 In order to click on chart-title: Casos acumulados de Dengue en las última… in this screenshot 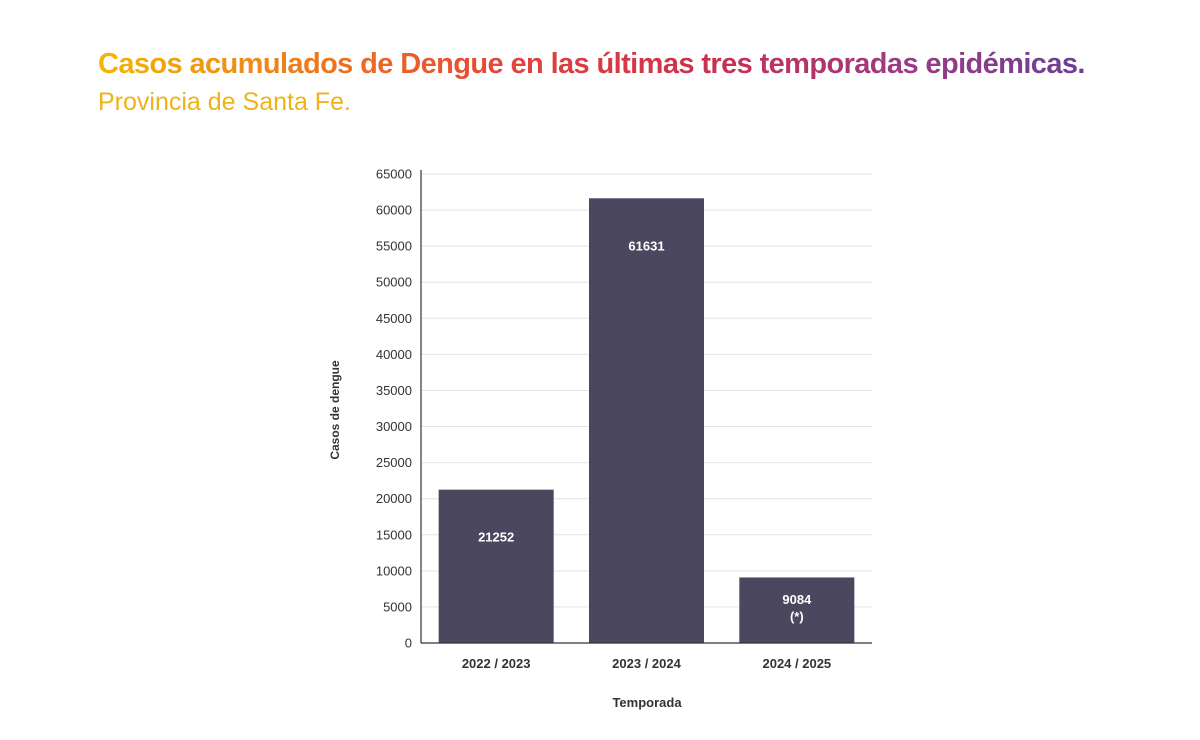, I will do `click(591, 64)`.